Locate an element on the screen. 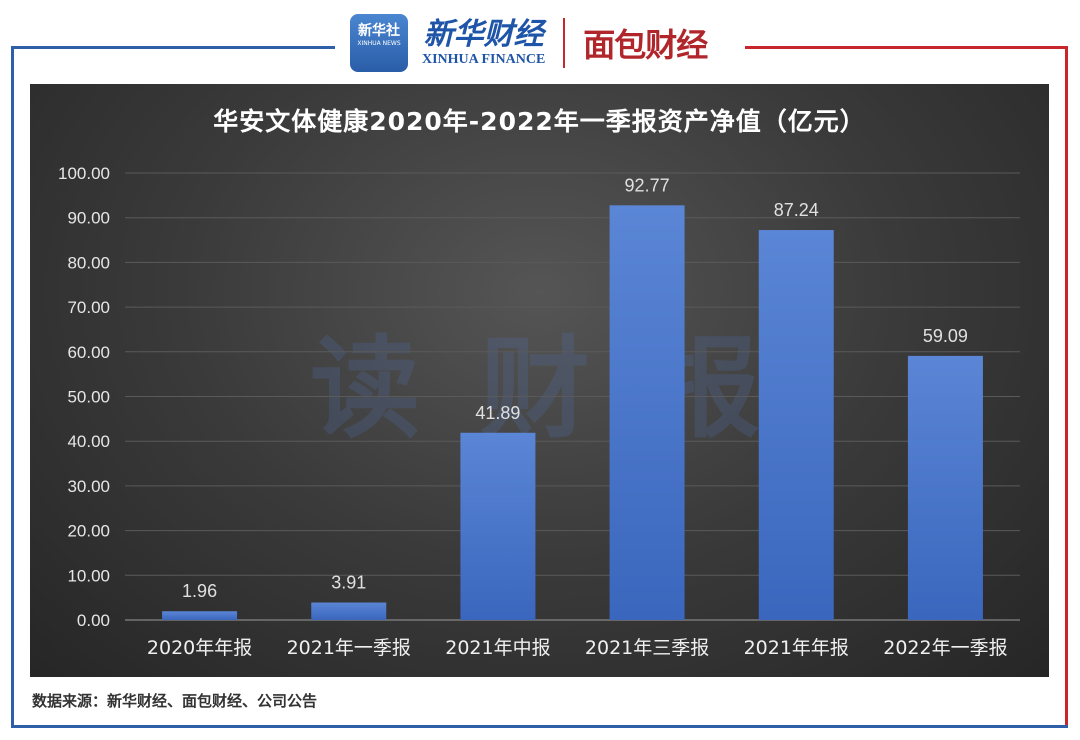 This screenshot has height=740, width=1080. y-tick-label: 100.00 is located at coordinates (84, 173).